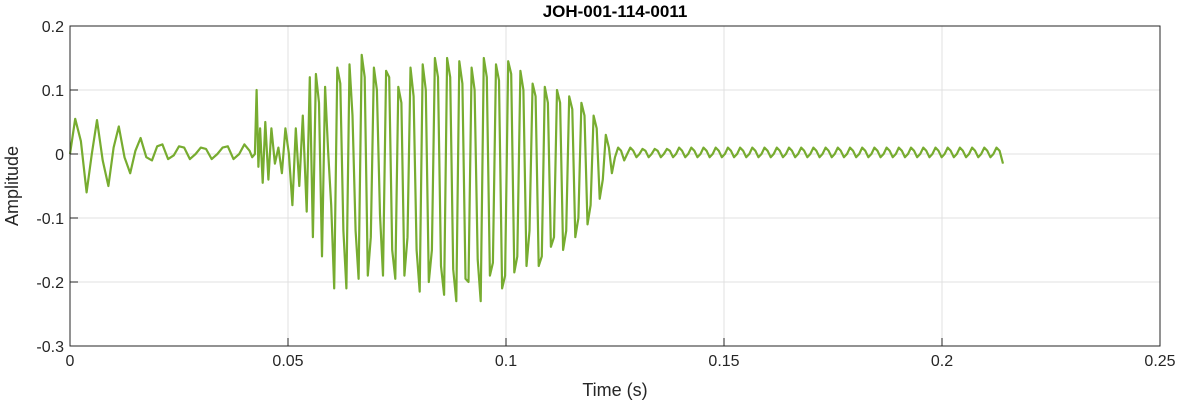  I want to click on x-tick-label: 0.1, so click(506, 361).